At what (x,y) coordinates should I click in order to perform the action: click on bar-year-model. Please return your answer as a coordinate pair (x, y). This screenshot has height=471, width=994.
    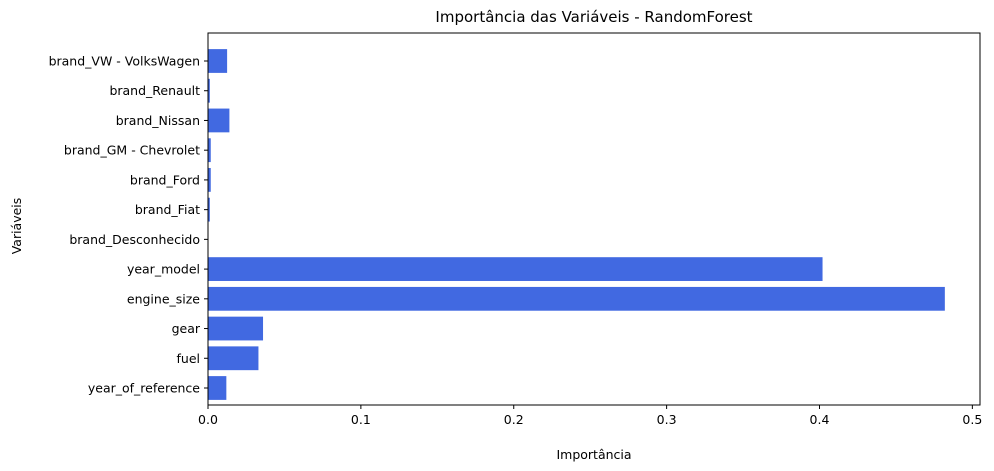
    Looking at the image, I should click on (515, 269).